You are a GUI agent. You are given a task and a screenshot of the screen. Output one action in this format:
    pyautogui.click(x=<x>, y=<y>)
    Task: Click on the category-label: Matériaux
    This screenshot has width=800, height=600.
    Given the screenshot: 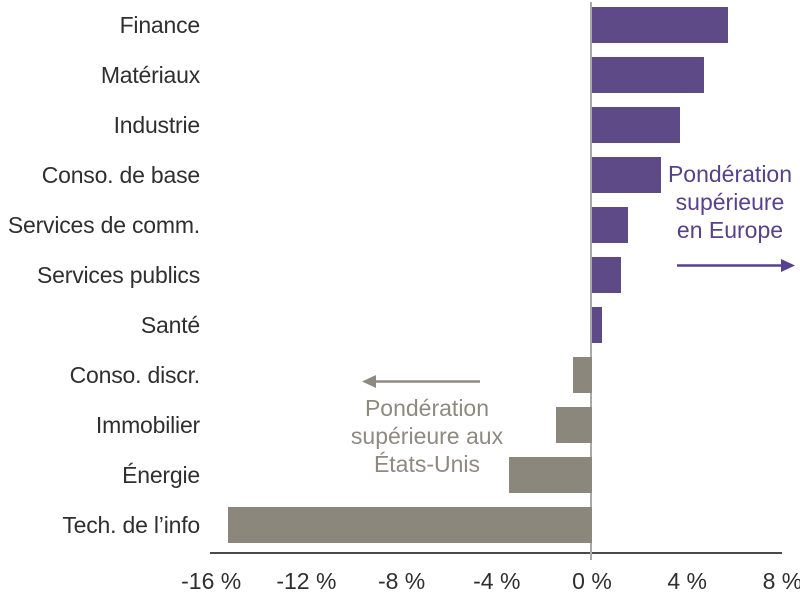 What is the action you would take?
    pyautogui.click(x=150, y=75)
    